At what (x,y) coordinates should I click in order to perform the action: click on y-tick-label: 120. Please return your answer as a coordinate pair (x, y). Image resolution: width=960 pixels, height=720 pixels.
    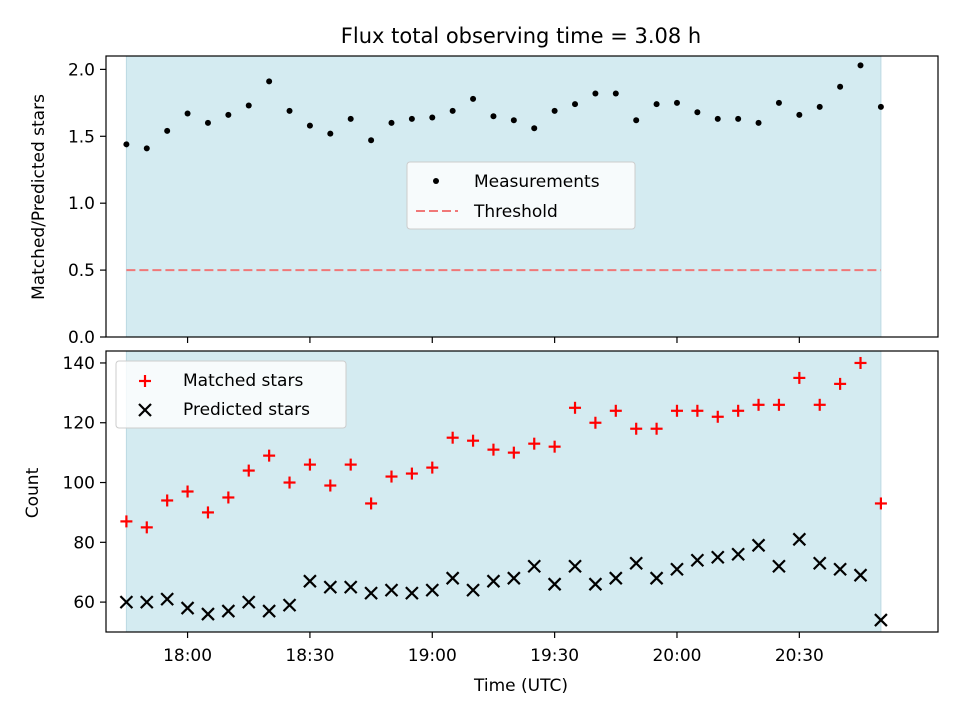
    Looking at the image, I should click on (79, 424).